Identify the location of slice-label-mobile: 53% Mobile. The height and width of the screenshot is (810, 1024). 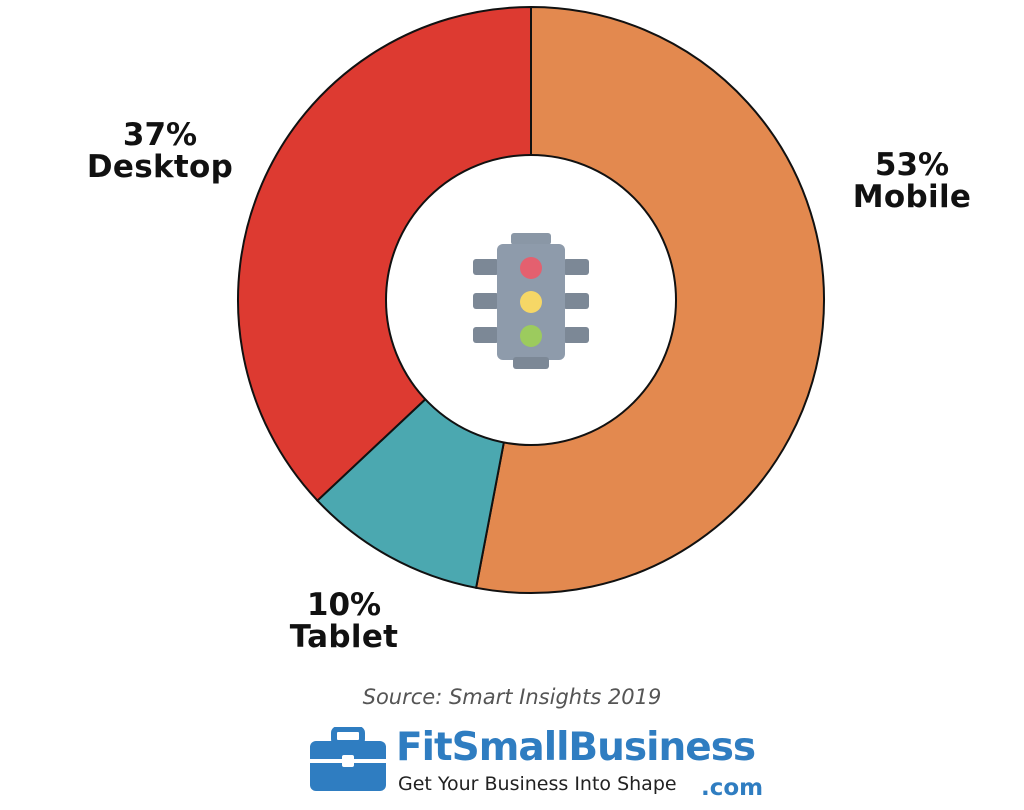
(912, 181).